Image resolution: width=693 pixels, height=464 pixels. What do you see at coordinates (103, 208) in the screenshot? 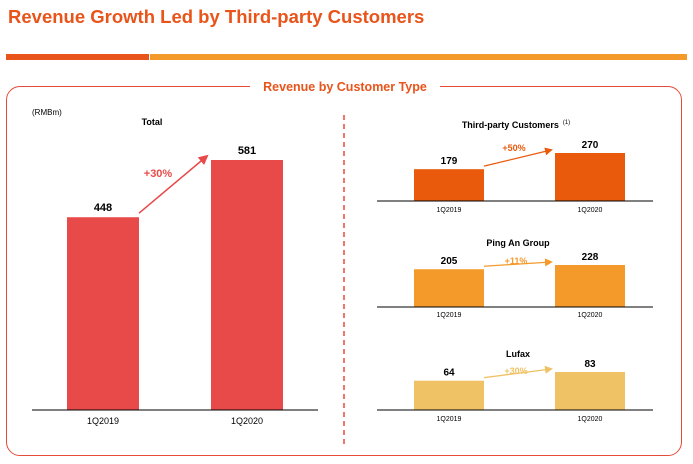
I see `data-label-total-1Q2019: 448` at bounding box center [103, 208].